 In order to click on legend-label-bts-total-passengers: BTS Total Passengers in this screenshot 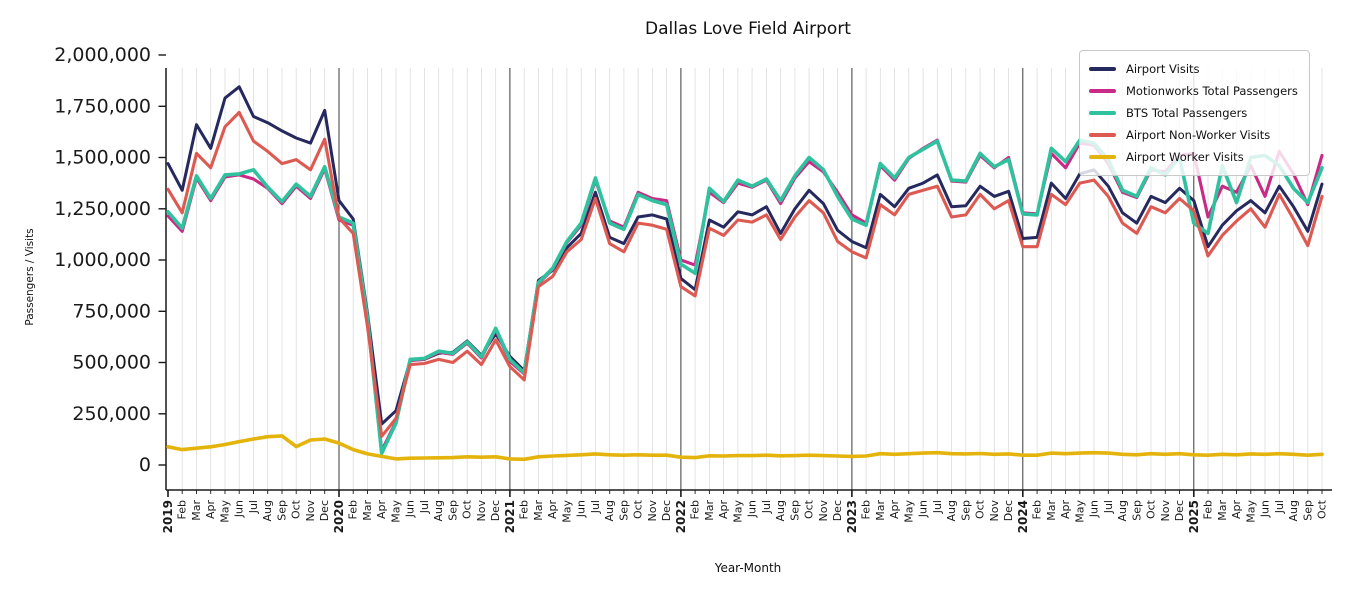, I will do `click(1187, 113)`.